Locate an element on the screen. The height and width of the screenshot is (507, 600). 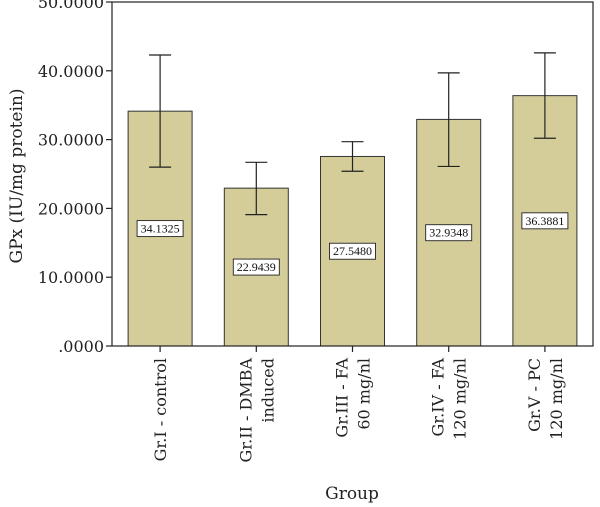
y-tick-label: 20.0000 is located at coordinates (71, 208).